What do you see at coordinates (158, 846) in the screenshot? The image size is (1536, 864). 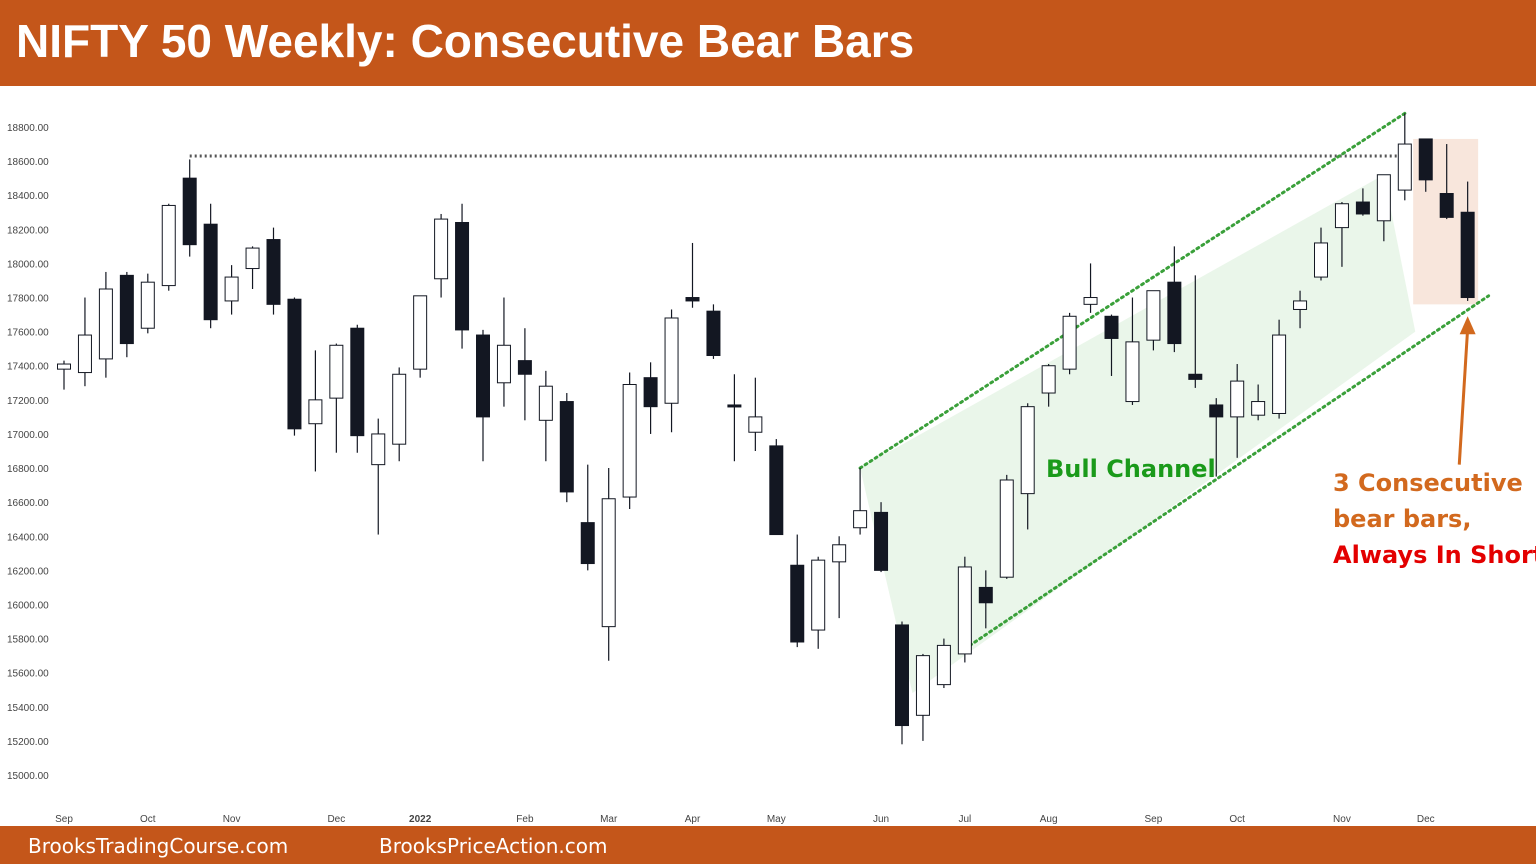 I see `footer-link-trading-course: BrooksTradingCourse.com` at bounding box center [158, 846].